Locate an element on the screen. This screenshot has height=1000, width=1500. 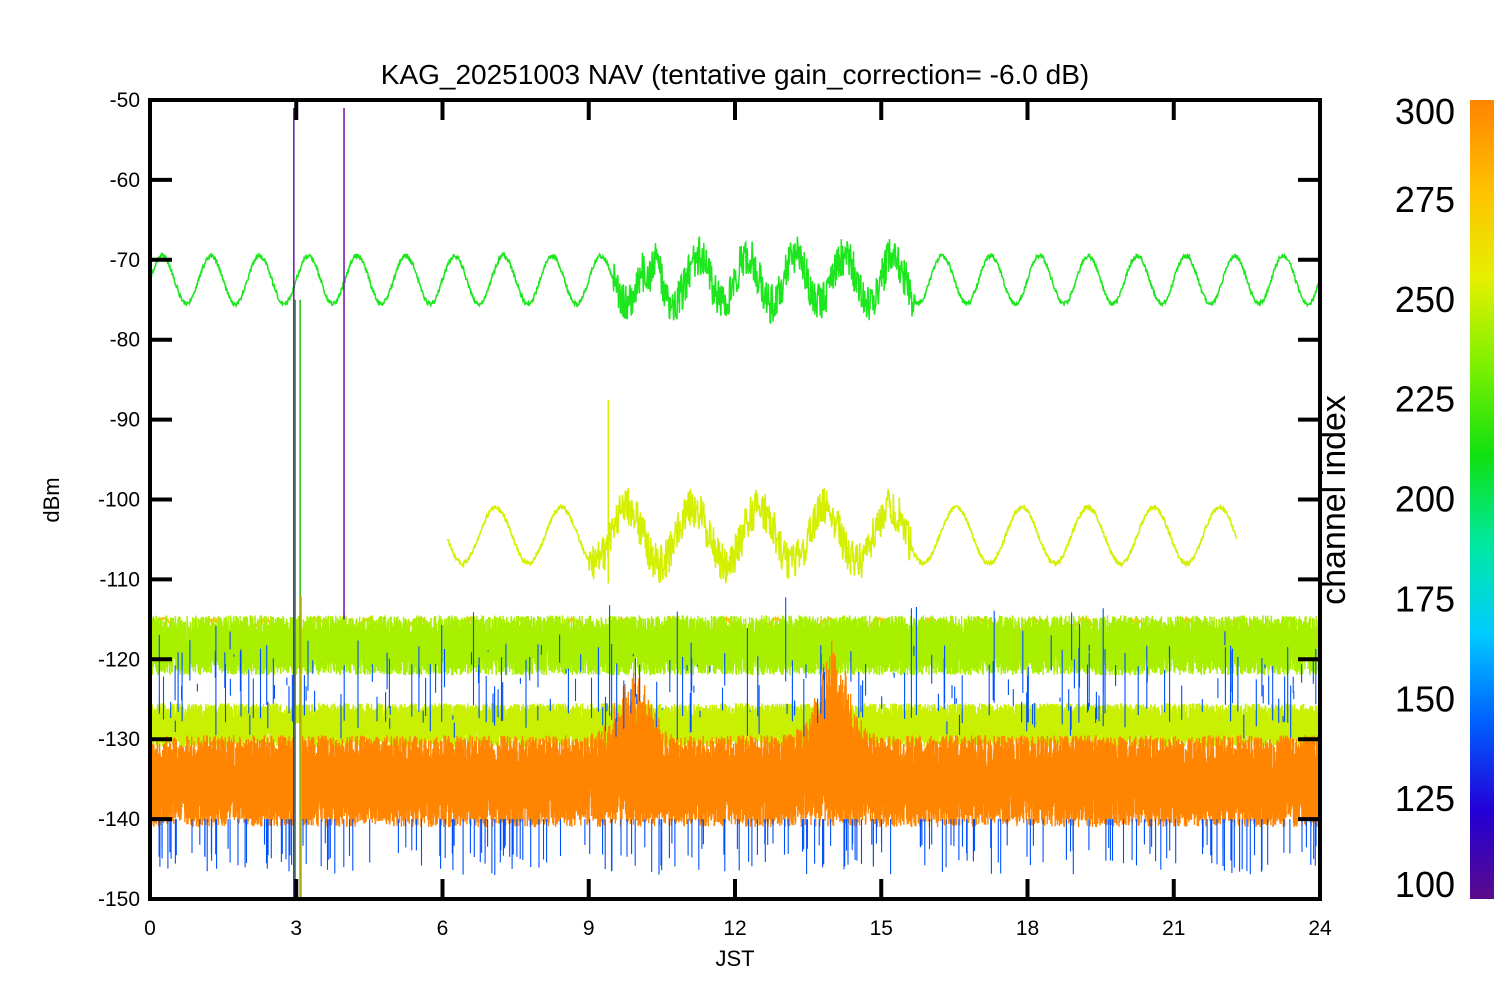
colorbar-title: channel index is located at coordinates (1334, 500).